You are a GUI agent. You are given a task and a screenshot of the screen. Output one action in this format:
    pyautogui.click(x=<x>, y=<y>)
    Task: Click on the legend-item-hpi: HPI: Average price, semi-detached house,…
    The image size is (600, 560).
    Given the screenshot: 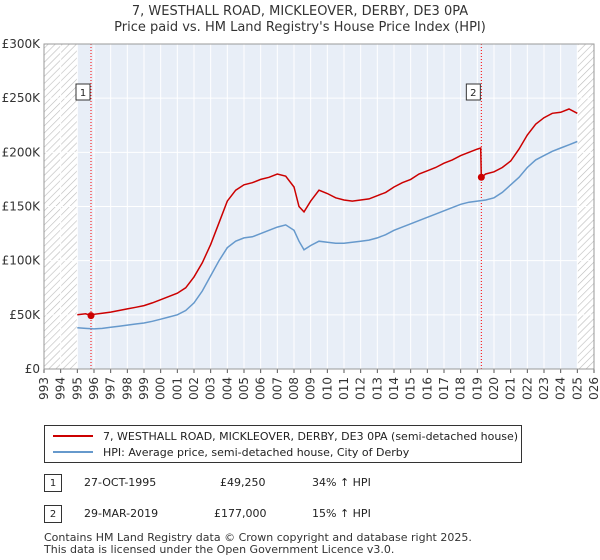 What is the action you would take?
    pyautogui.click(x=231, y=452)
    